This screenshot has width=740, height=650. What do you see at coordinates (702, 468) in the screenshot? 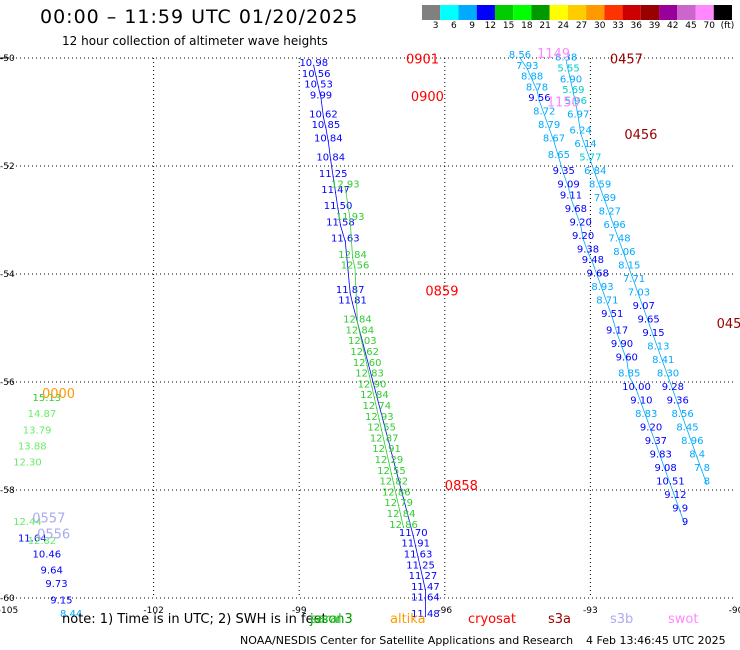
I see `wave-height-value: 7.8` at bounding box center [702, 468].